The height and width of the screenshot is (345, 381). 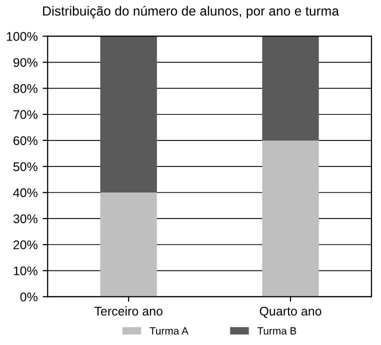 I want to click on y-tick-label: 0%, so click(x=29, y=297).